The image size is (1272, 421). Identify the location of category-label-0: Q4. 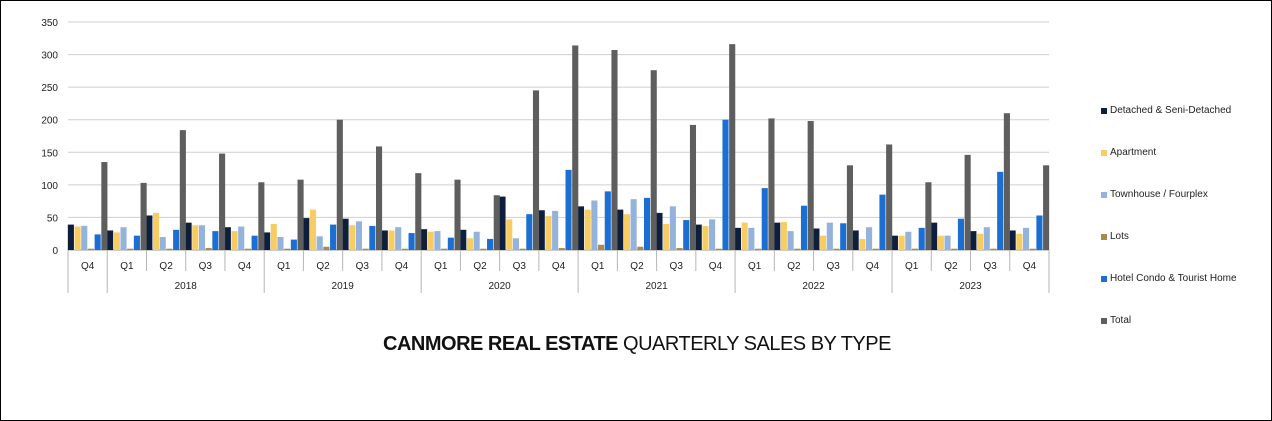
(88, 266).